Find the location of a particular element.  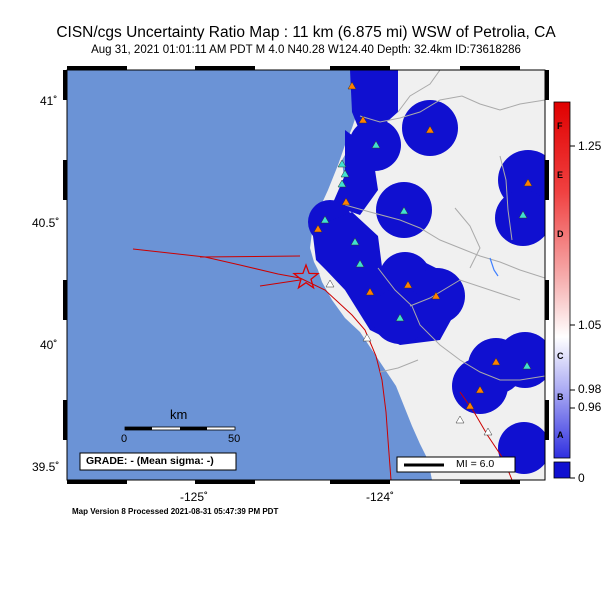

colorbar-letter: C is located at coordinates (560, 356).